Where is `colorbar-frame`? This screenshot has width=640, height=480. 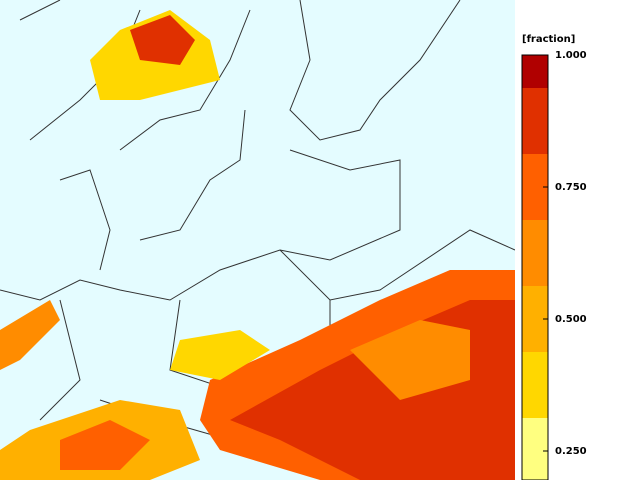
colorbar-frame is located at coordinates (535, 267).